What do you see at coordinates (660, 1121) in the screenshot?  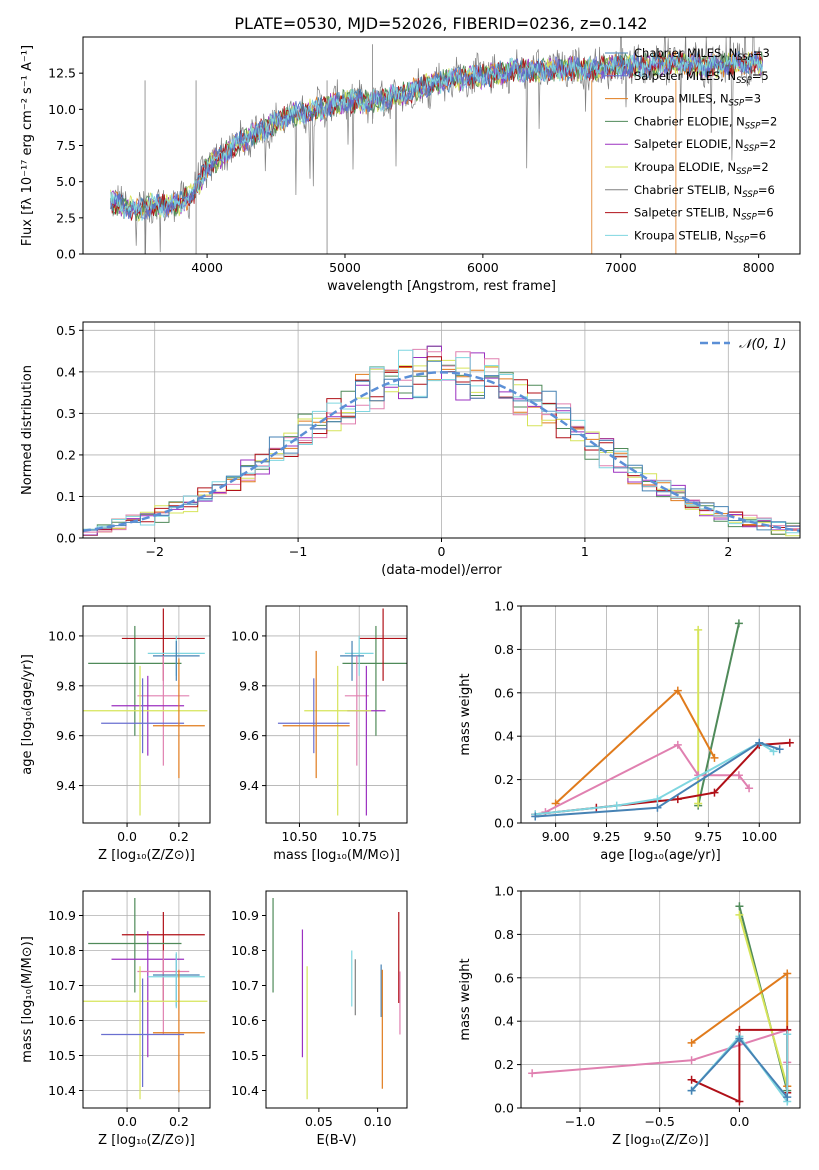 I see `x-tick-label: −0.5` at bounding box center [660, 1121].